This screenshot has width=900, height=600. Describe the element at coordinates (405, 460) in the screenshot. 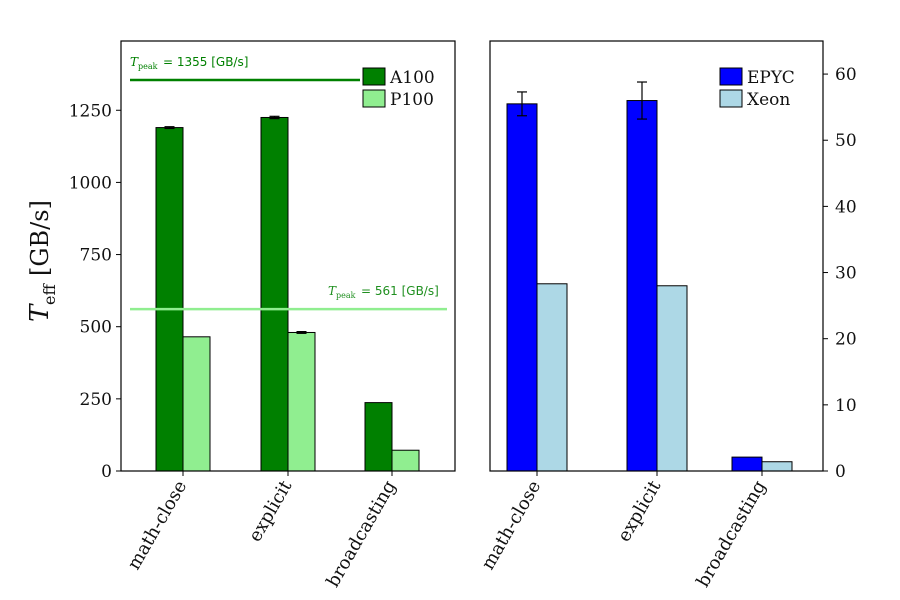

I see `bar-p100-broadcasting` at that location.